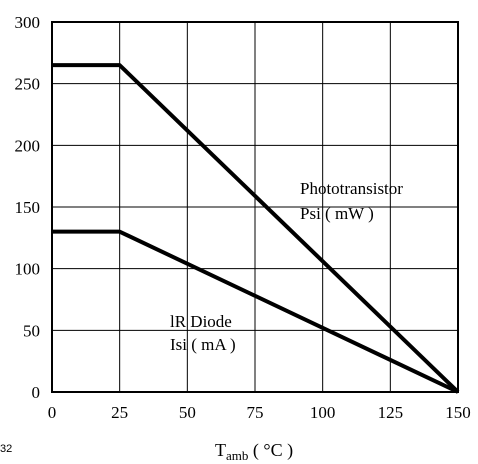 Image resolution: width=478 pixels, height=464 pixels. Describe the element at coordinates (28, 145) in the screenshot. I see `y-tick-label-200: 200` at that location.